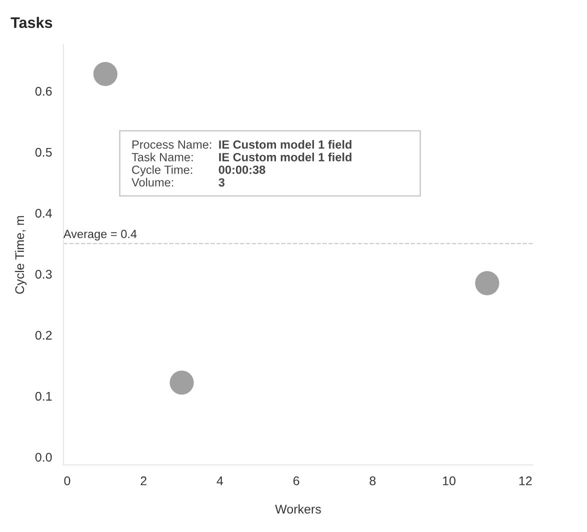 This screenshot has height=532, width=587. What do you see at coordinates (178, 182) in the screenshot?
I see `text: Volume: 3` at bounding box center [178, 182].